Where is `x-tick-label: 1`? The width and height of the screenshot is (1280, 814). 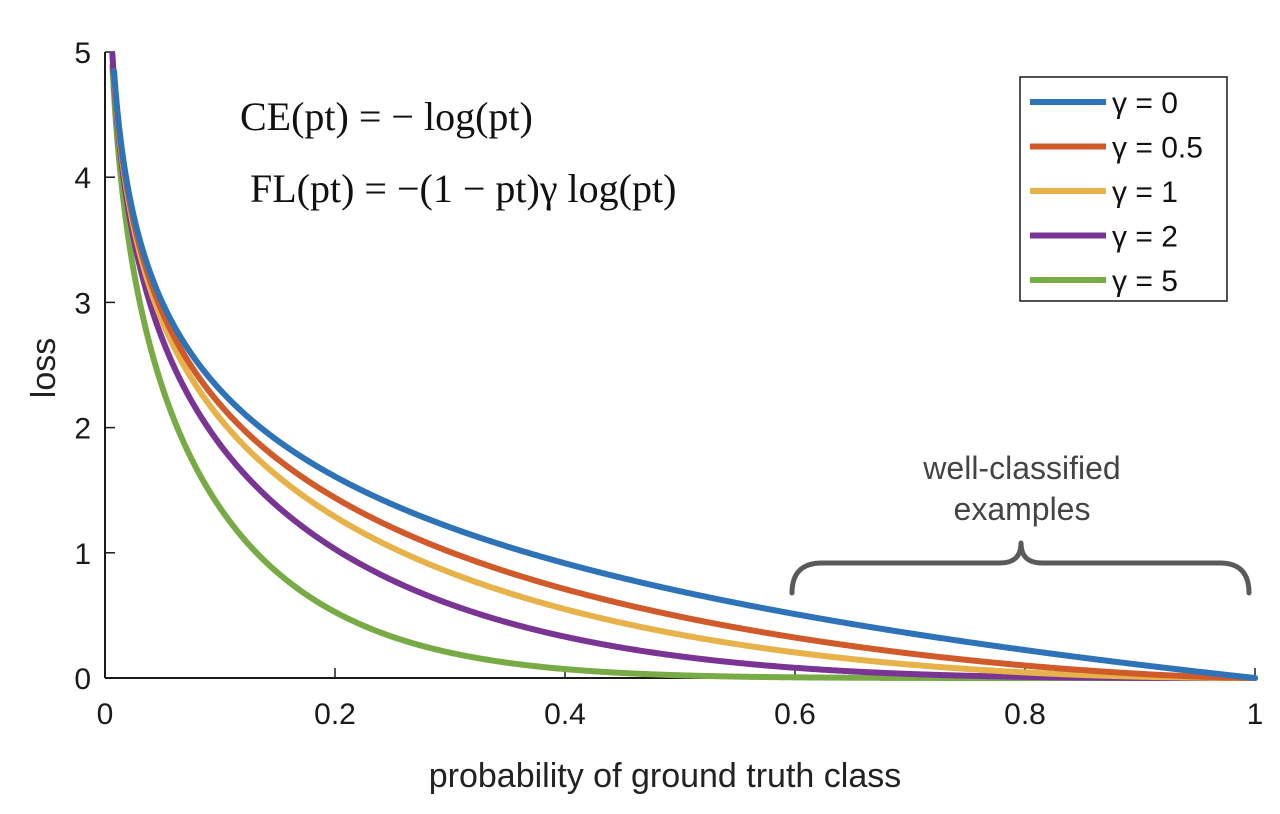
x-tick-label: 1 is located at coordinates (1255, 714).